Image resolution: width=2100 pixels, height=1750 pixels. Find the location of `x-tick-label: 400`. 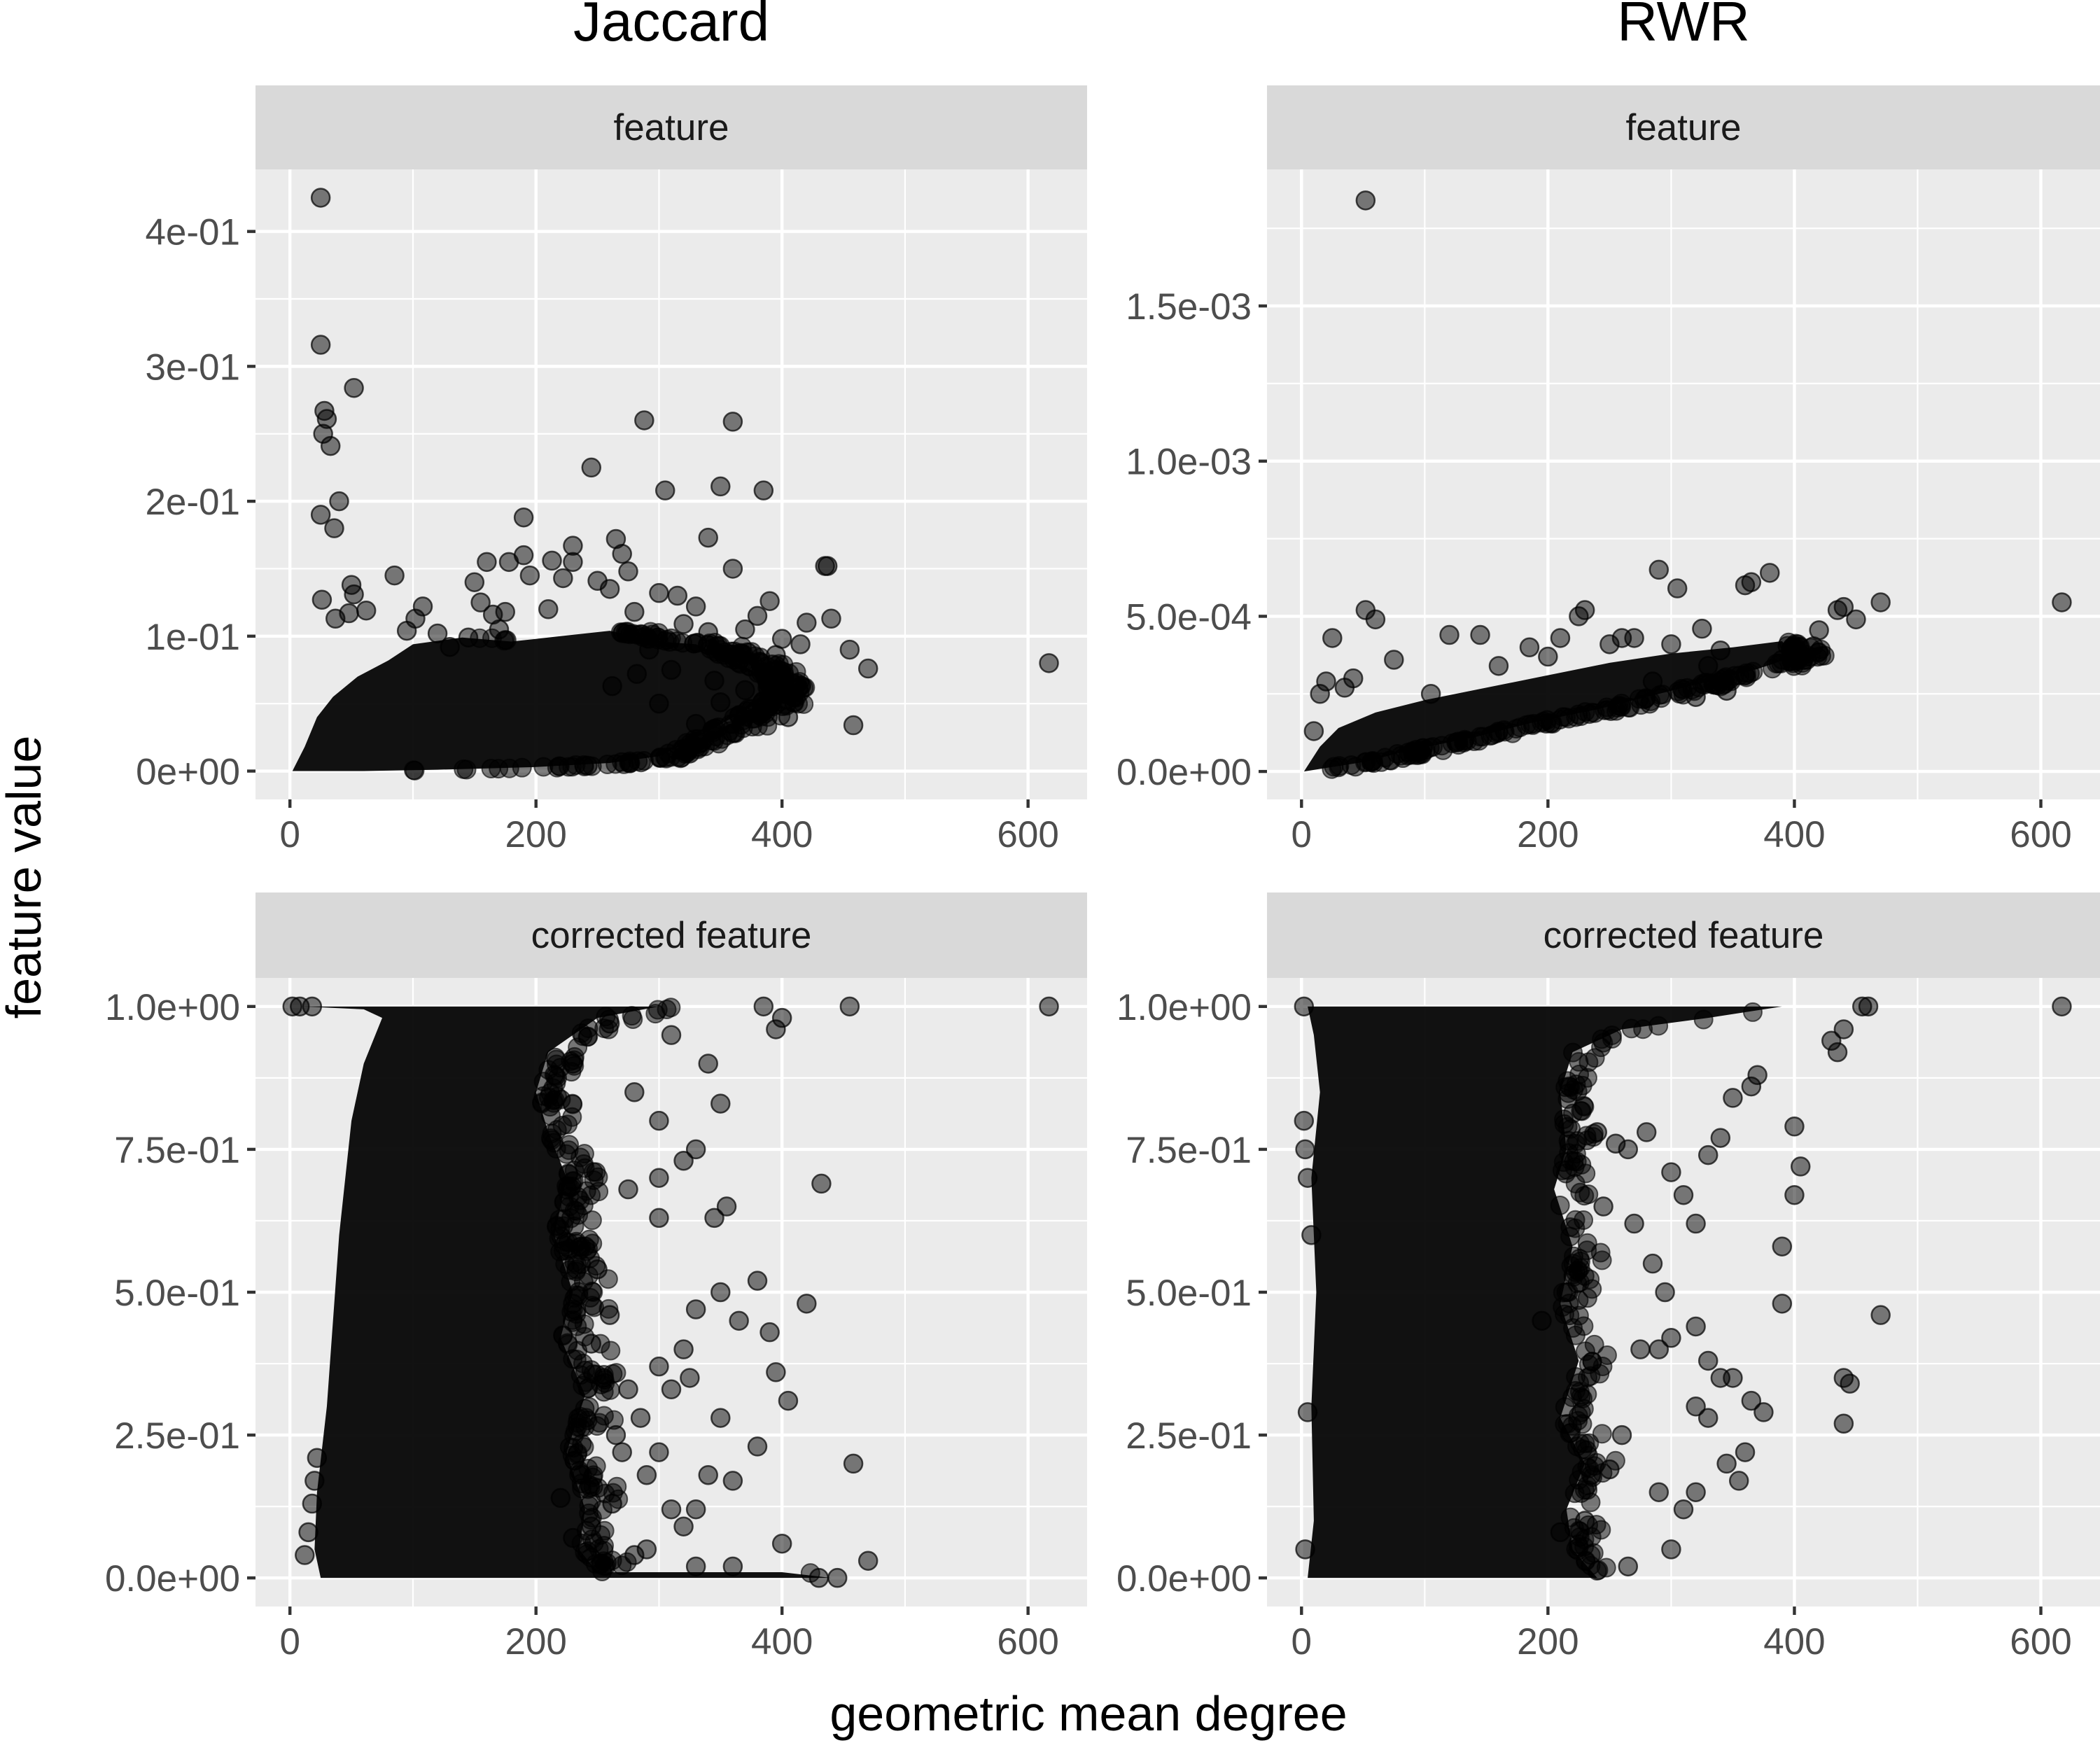

x-tick-label: 400 is located at coordinates (1794, 1641).